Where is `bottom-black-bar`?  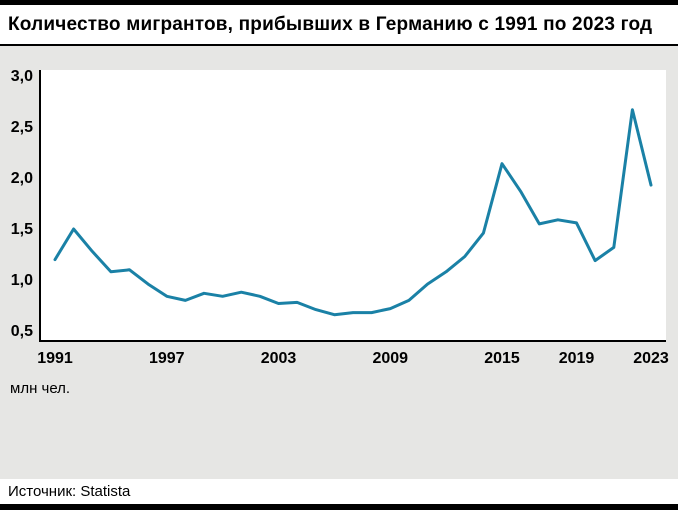 bottom-black-bar is located at coordinates (339, 507).